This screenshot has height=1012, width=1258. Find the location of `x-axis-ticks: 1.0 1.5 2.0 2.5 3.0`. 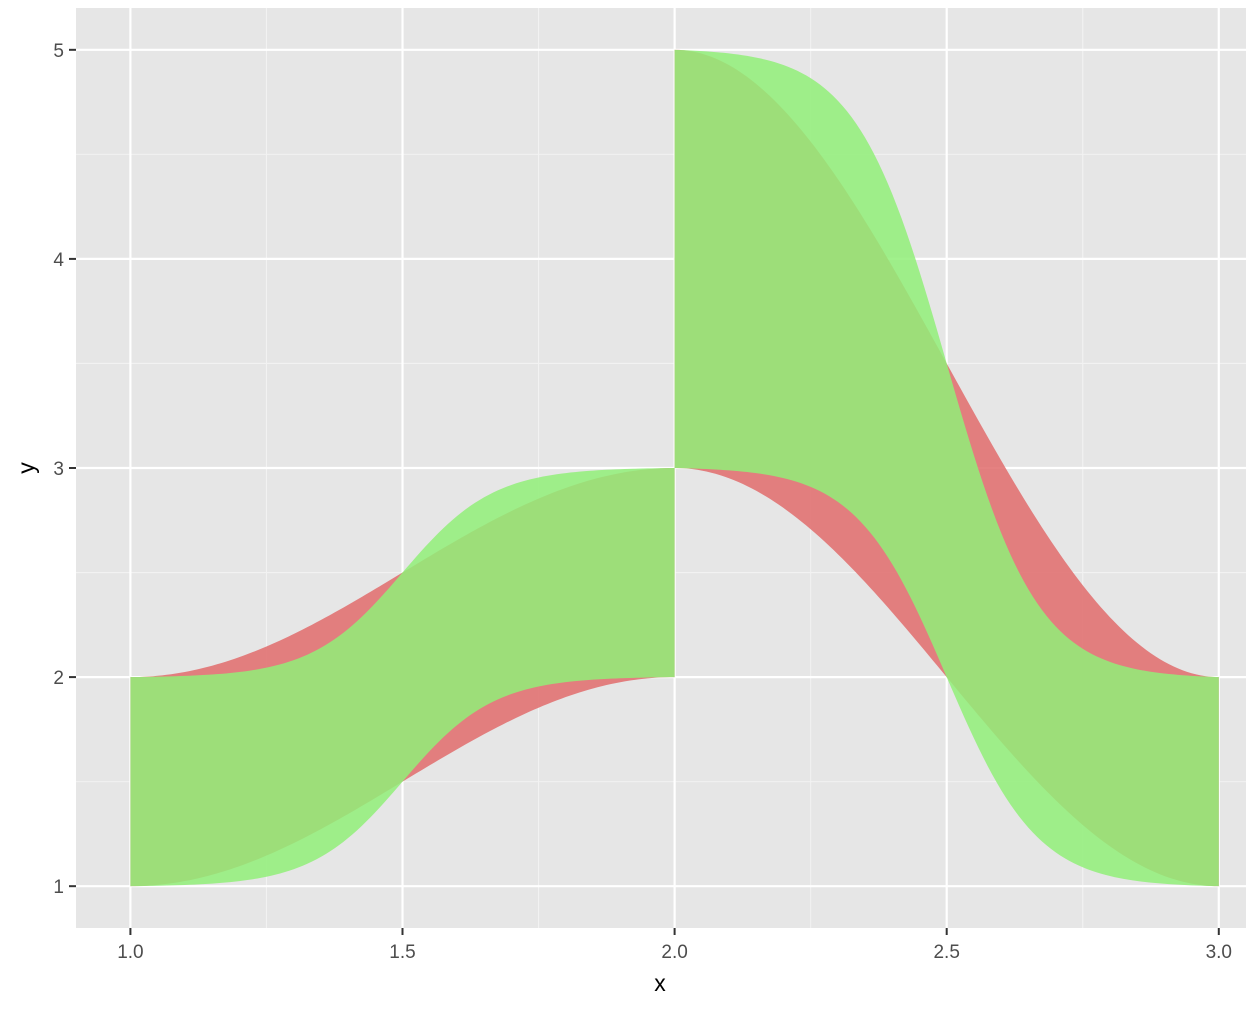

x-axis-ticks: 1.0 1.5 2.0 2.5 3.0 is located at coordinates (674, 945).